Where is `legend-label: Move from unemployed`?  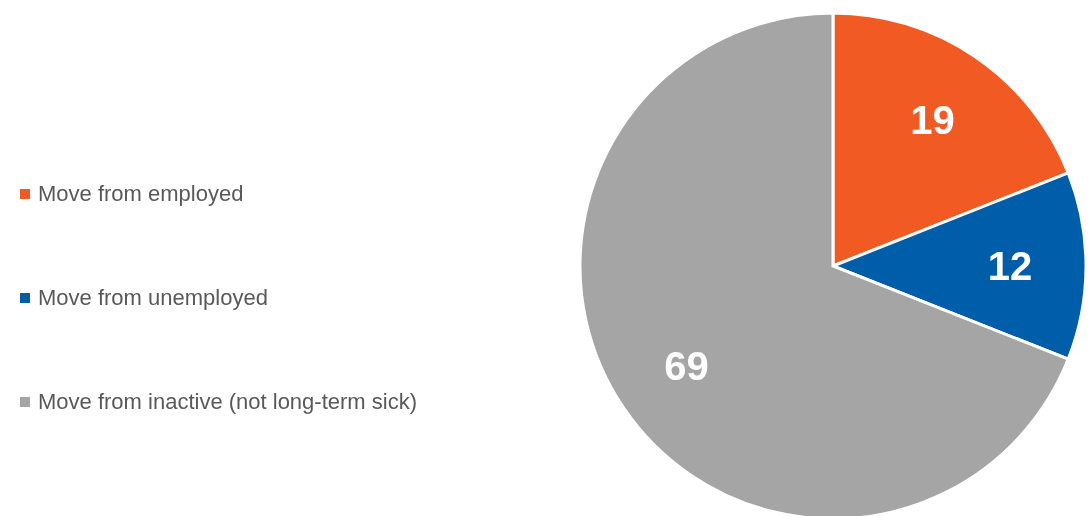 legend-label: Move from unemployed is located at coordinates (153, 298).